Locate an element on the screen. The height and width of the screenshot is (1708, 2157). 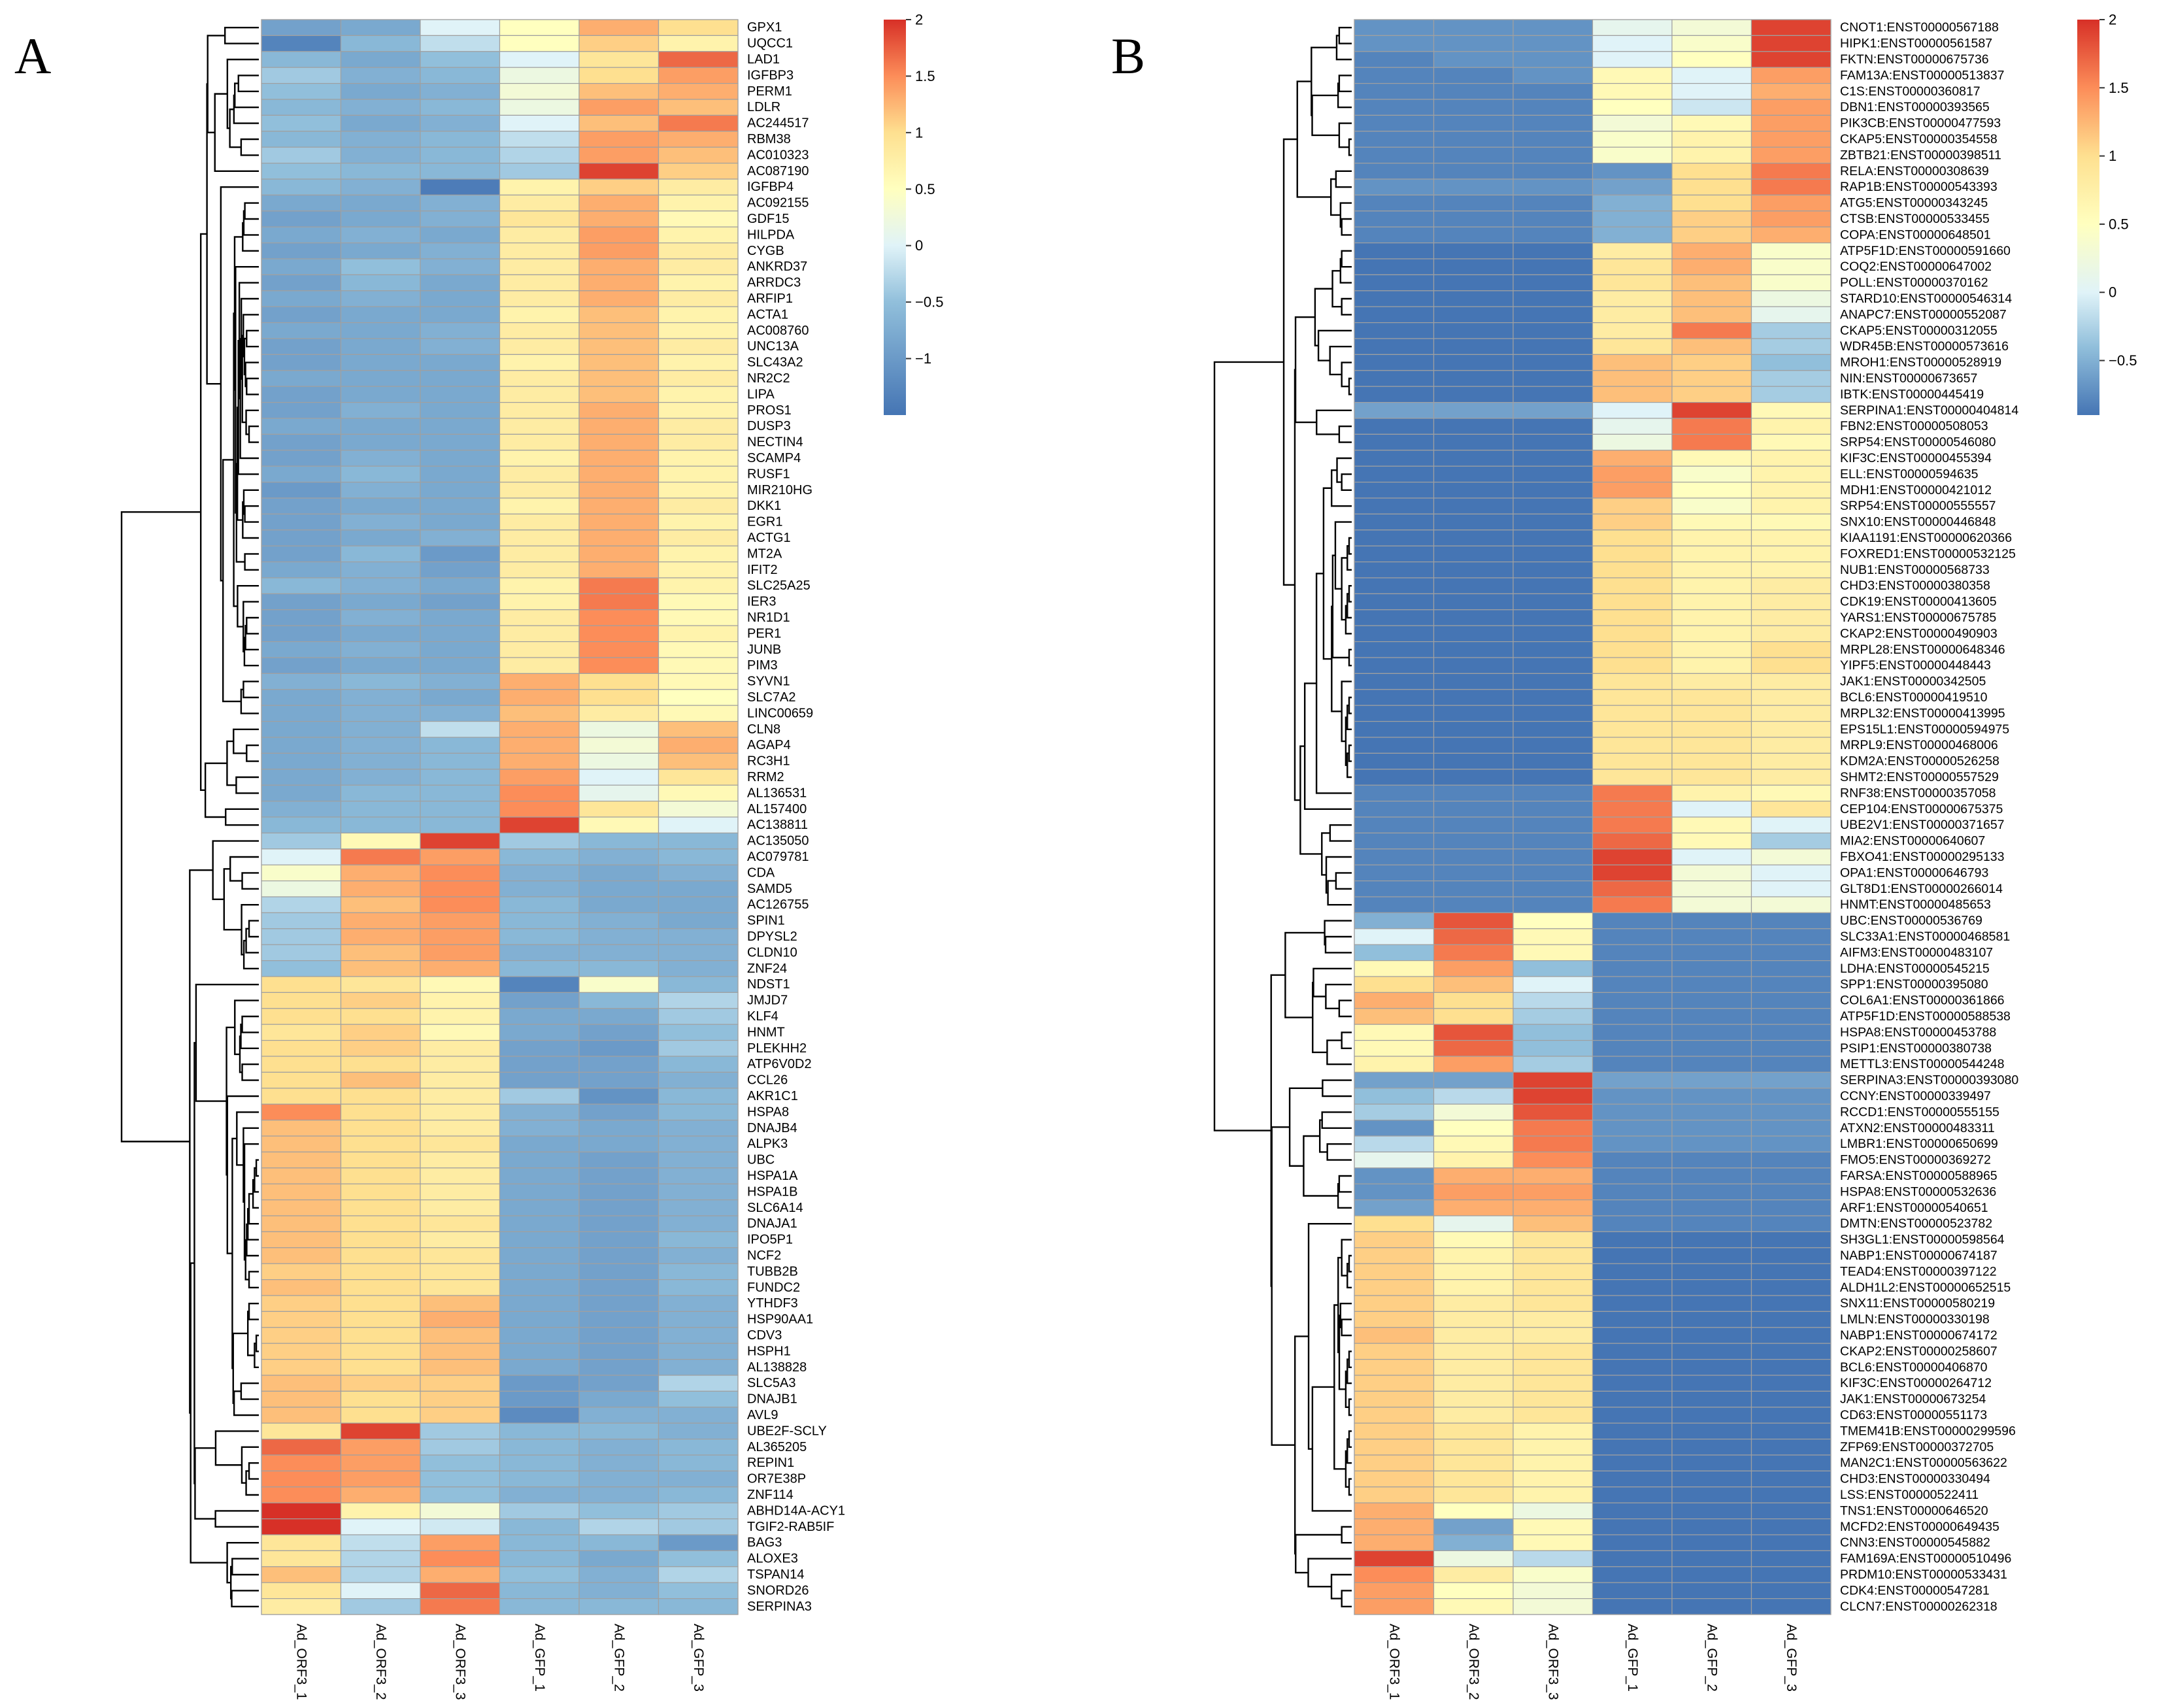
panel-a-row-label: JUNB is located at coordinates (764, 650).